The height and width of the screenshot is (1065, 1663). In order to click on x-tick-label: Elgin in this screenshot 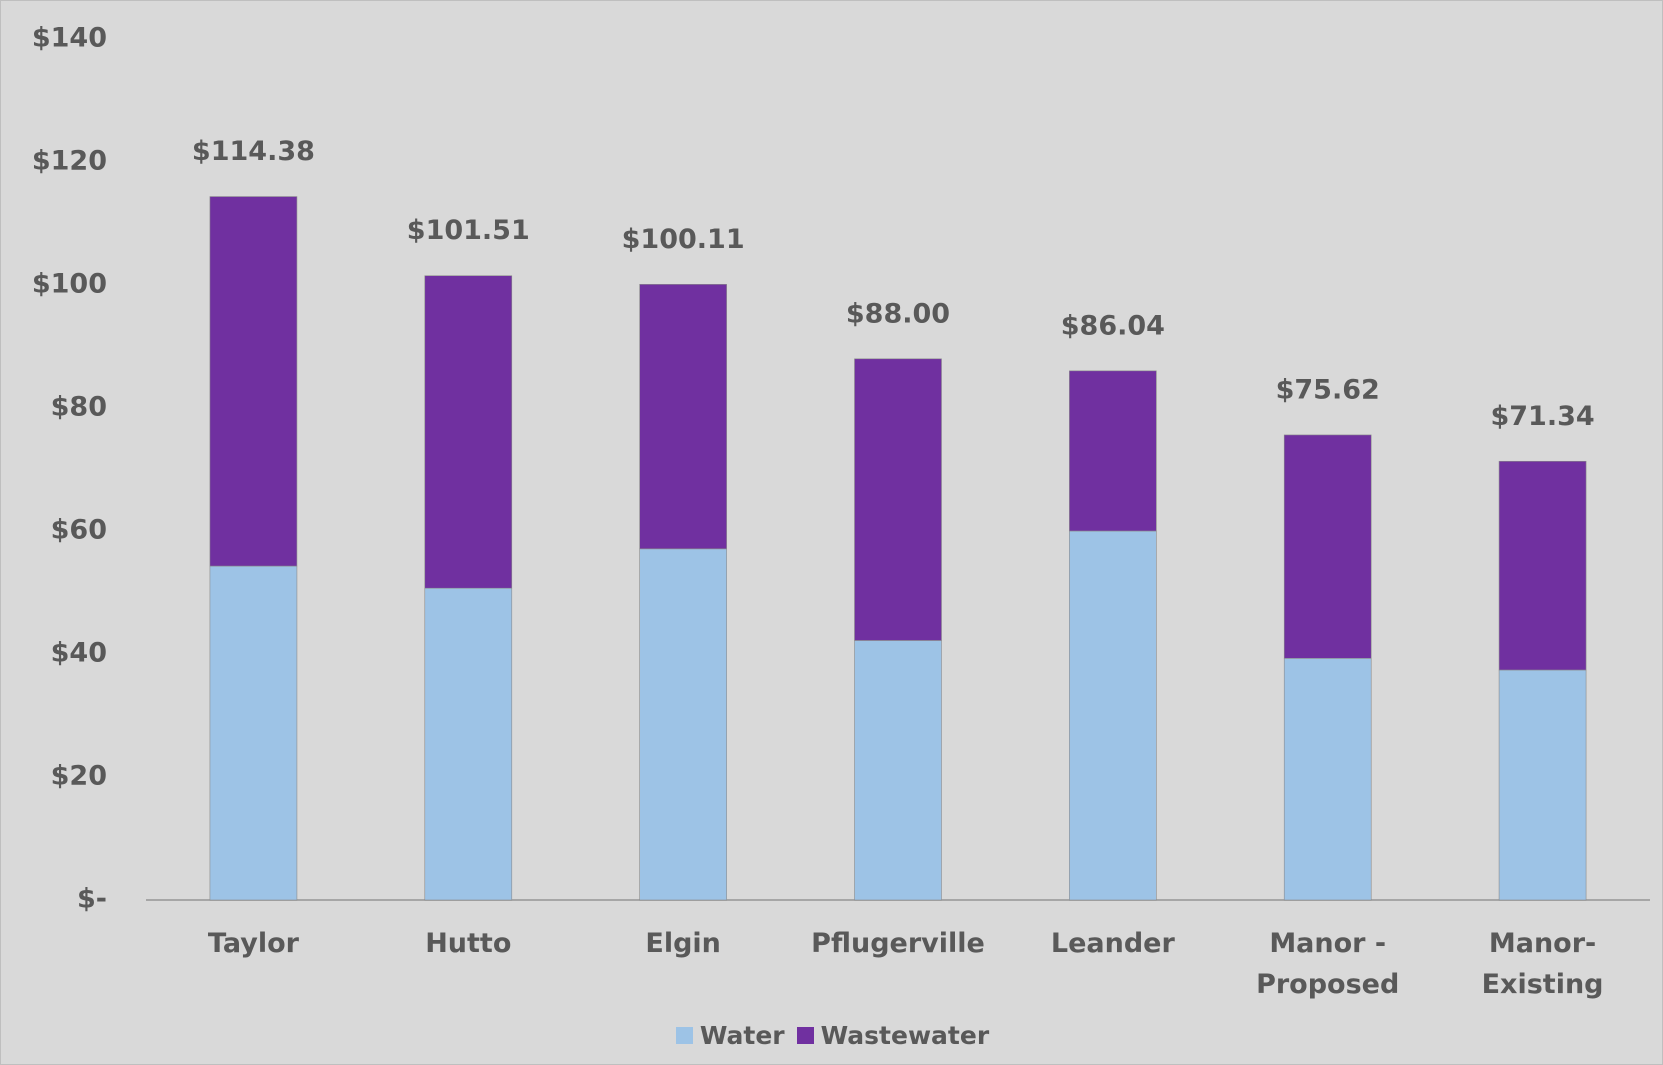, I will do `click(683, 943)`.